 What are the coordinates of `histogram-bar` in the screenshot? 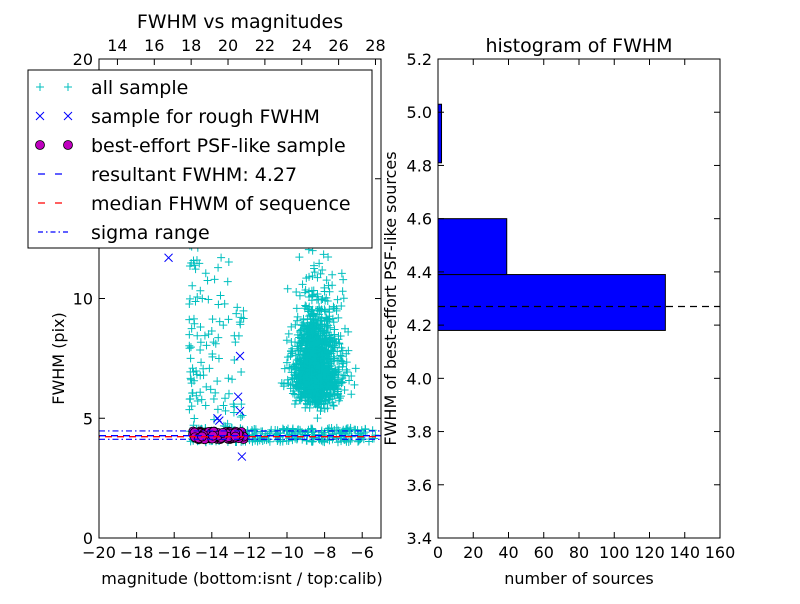 It's located at (551, 302).